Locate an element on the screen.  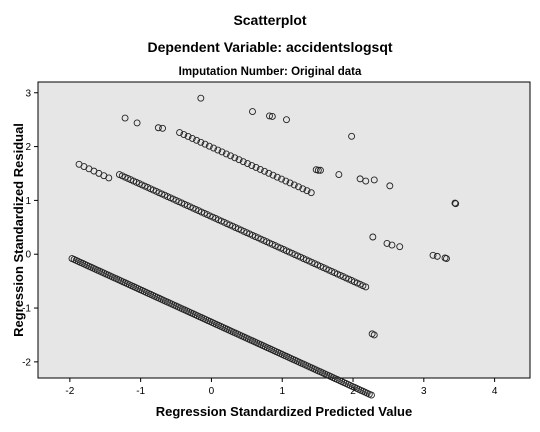
y-axis-label: Regression Standardized Residual is located at coordinates (18, 230).